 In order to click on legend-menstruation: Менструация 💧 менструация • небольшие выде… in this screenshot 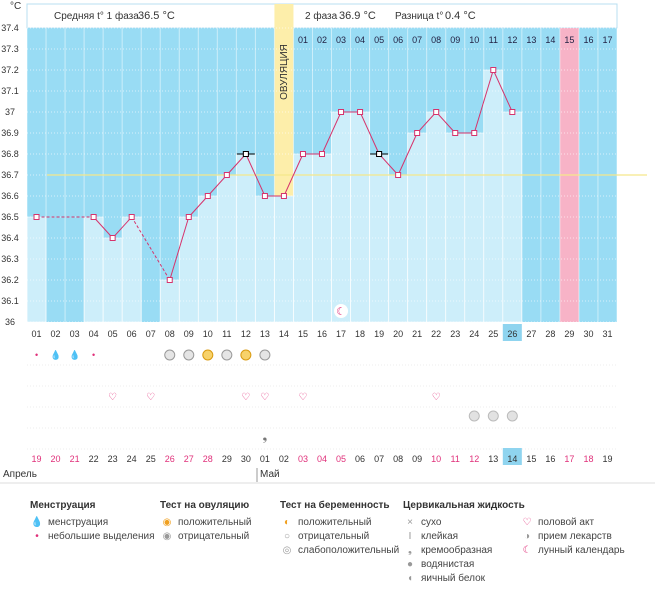, I will do `click(92, 522)`.